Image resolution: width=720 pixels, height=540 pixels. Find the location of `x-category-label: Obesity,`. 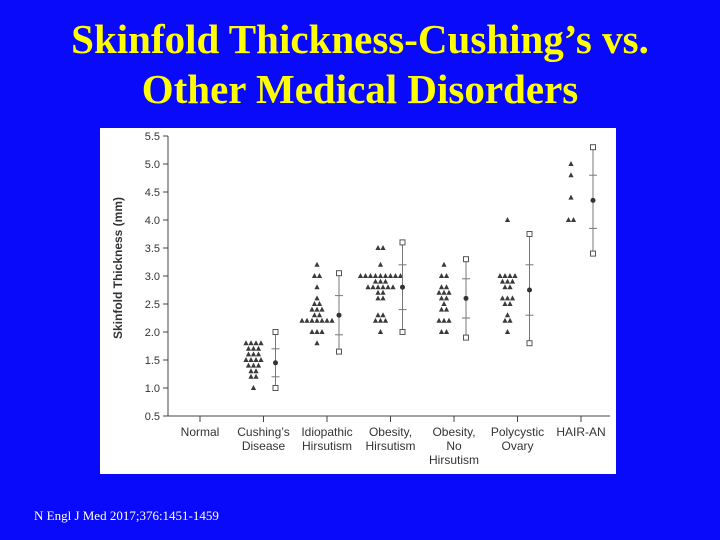

x-category-label: Obesity, is located at coordinates (453, 432).